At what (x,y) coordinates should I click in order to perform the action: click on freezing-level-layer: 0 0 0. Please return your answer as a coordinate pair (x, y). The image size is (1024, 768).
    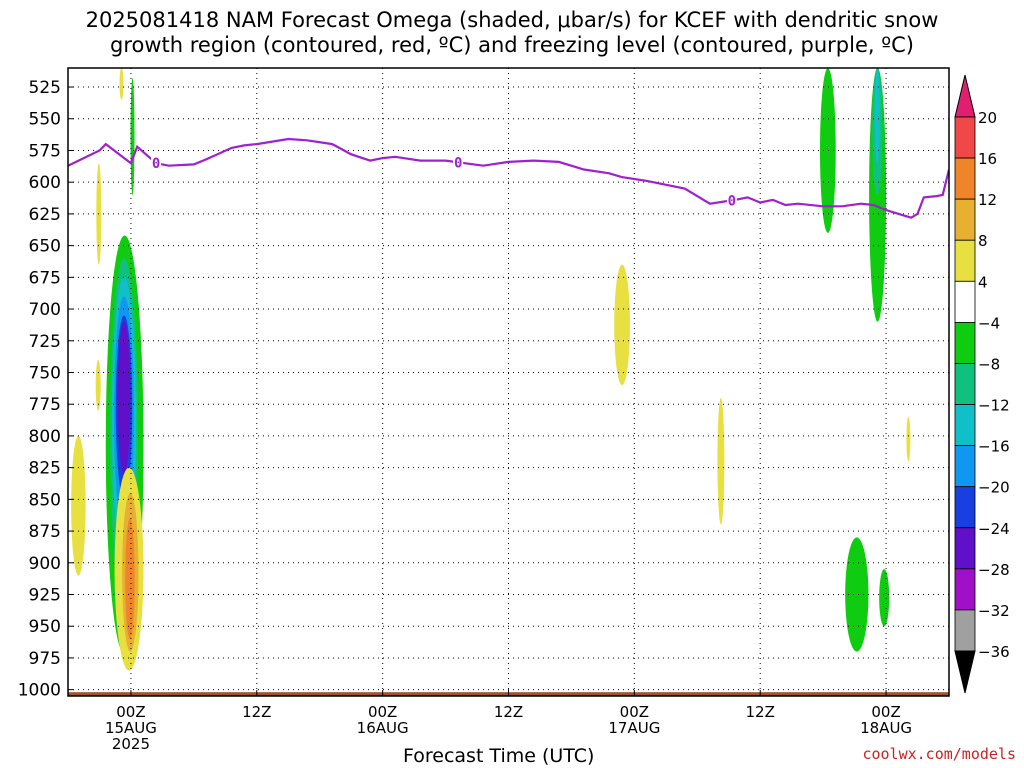
    Looking at the image, I should click on (508, 178).